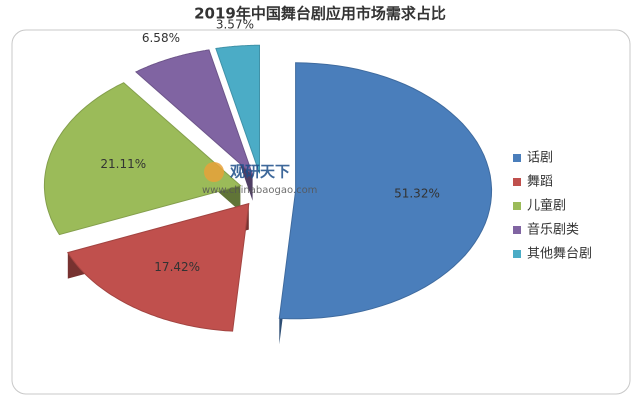 The image size is (641, 402). I want to click on legend-label: 话剧, so click(540, 158).